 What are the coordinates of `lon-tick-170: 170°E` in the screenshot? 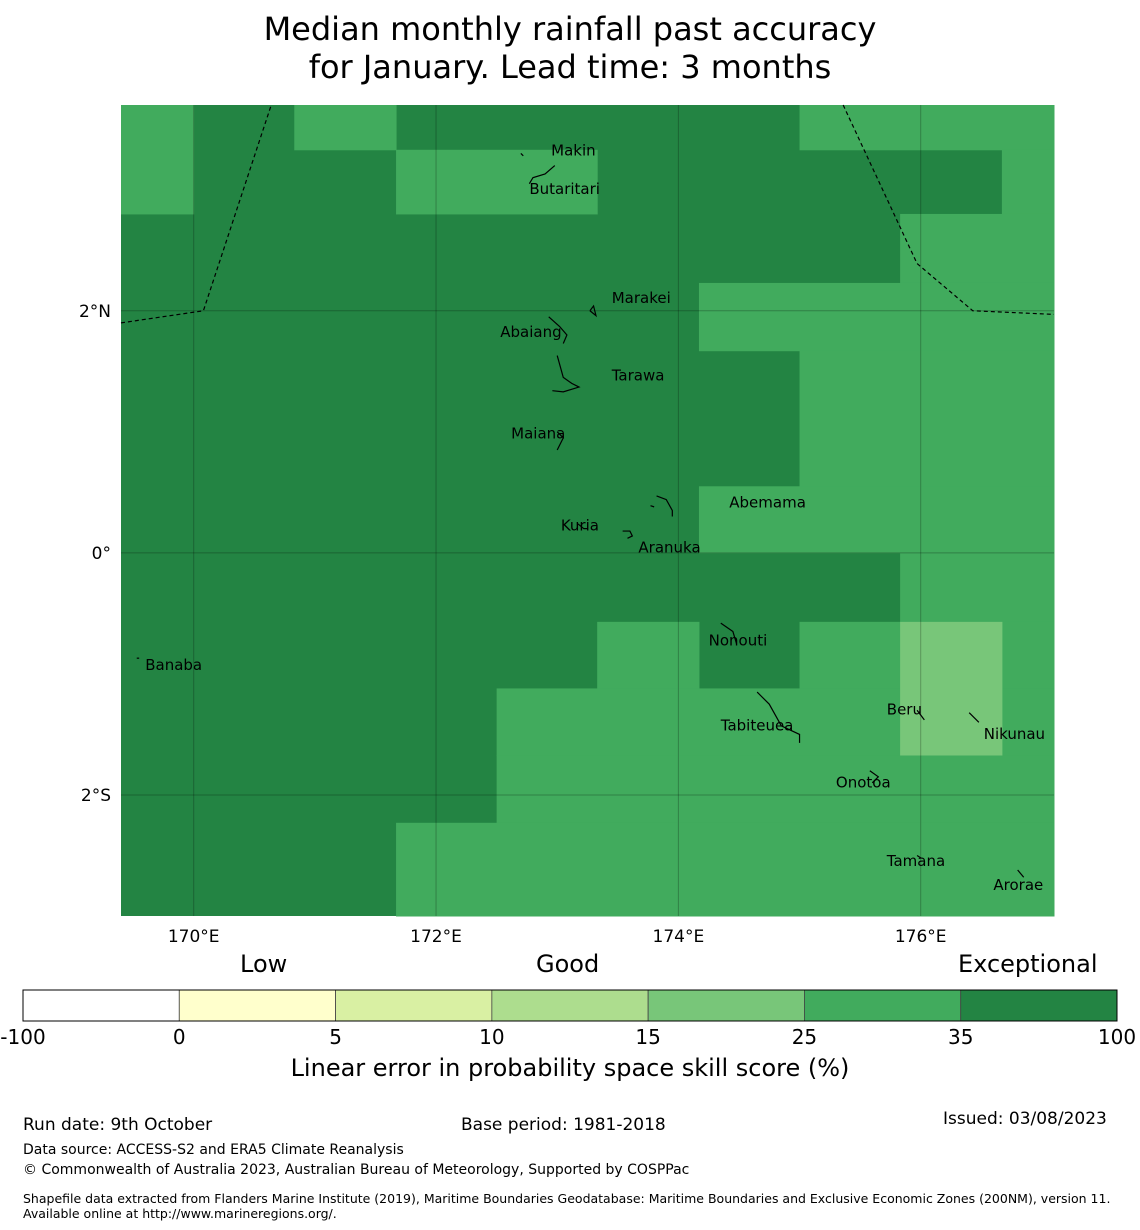 It's located at (194, 937).